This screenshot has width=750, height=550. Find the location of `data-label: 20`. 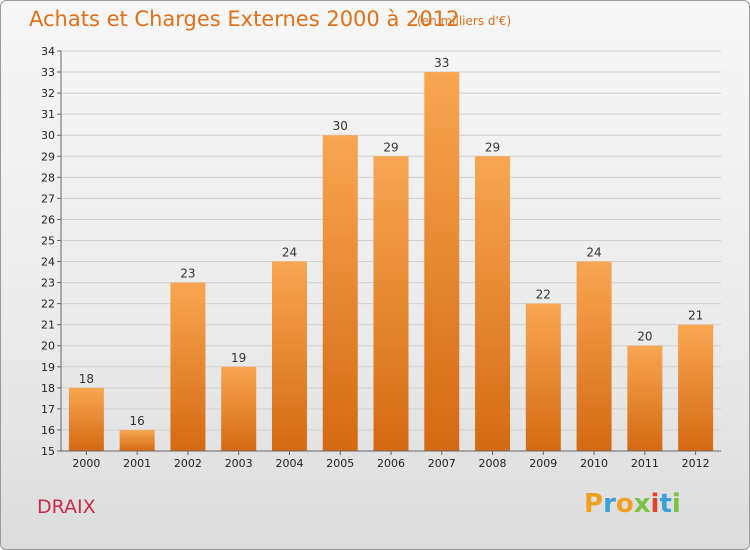

data-label: 20 is located at coordinates (644, 337).